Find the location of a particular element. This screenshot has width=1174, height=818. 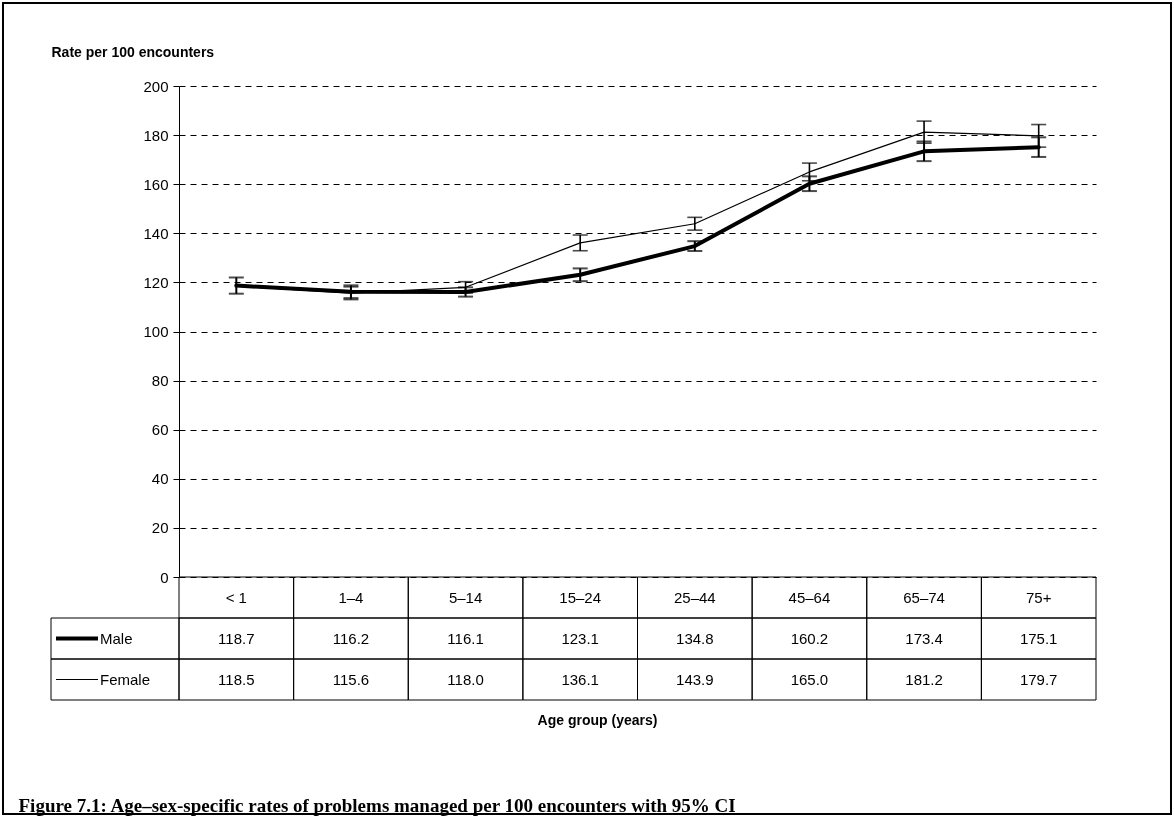

y-tick-label: 200 is located at coordinates (156, 86).